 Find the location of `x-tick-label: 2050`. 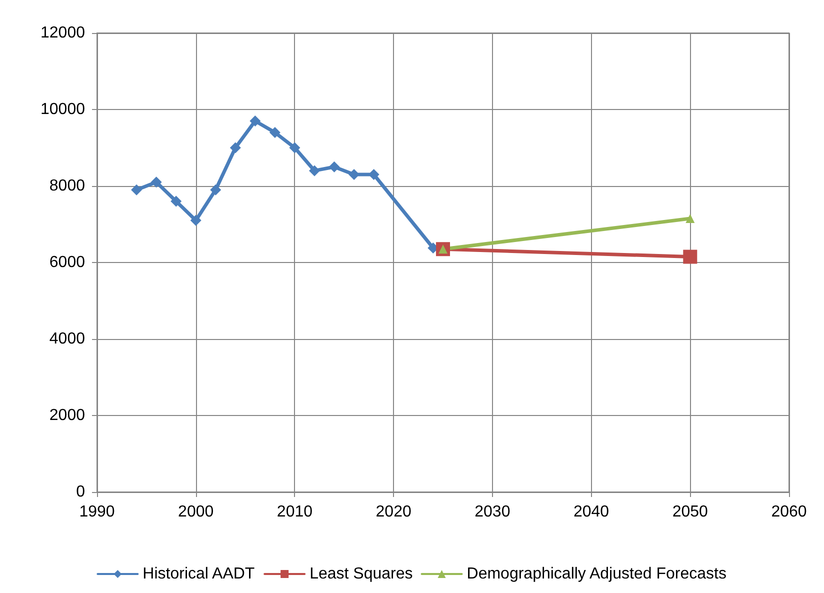

x-tick-label: 2050 is located at coordinates (690, 512).